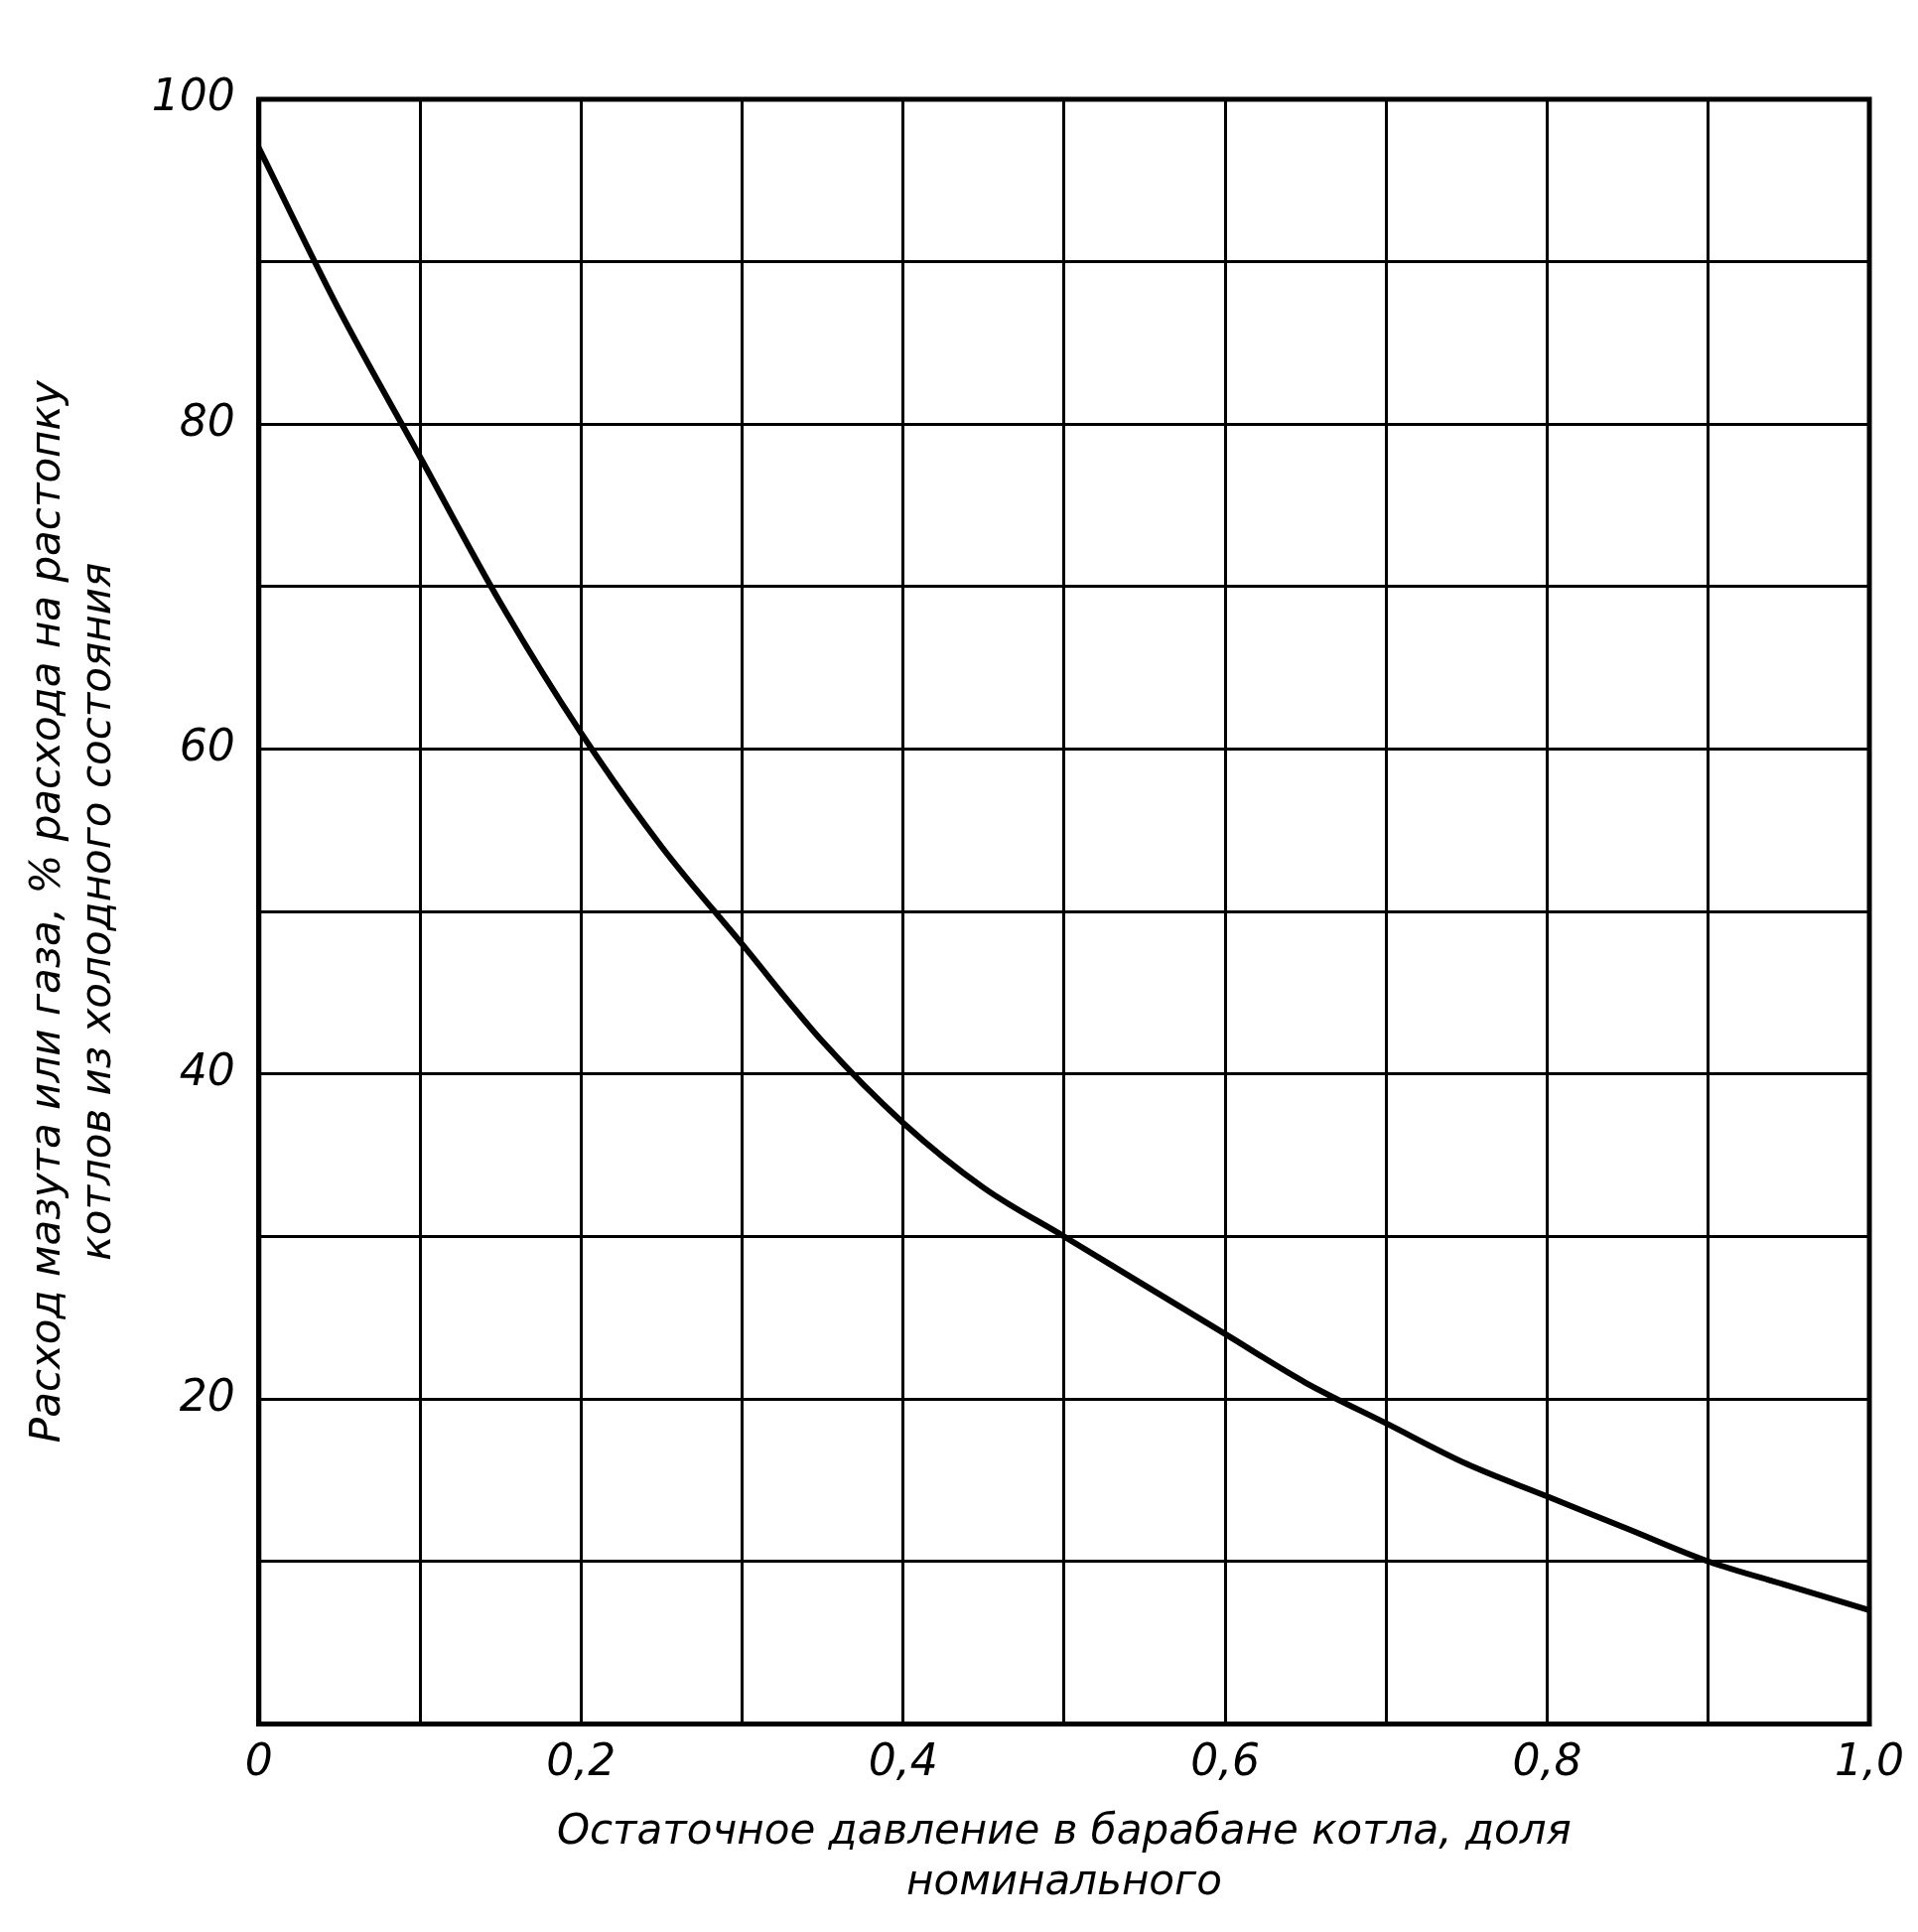 The width and height of the screenshot is (1918, 1932). I want to click on x-tick-label: 0,2, so click(581, 1760).